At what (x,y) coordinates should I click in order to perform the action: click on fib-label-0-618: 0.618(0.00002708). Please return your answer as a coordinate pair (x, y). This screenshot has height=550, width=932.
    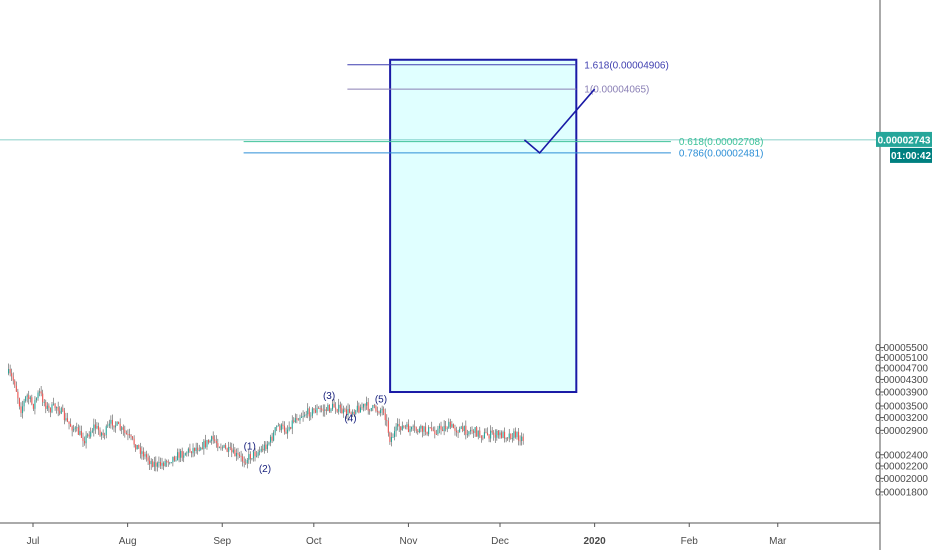
    Looking at the image, I should click on (721, 142).